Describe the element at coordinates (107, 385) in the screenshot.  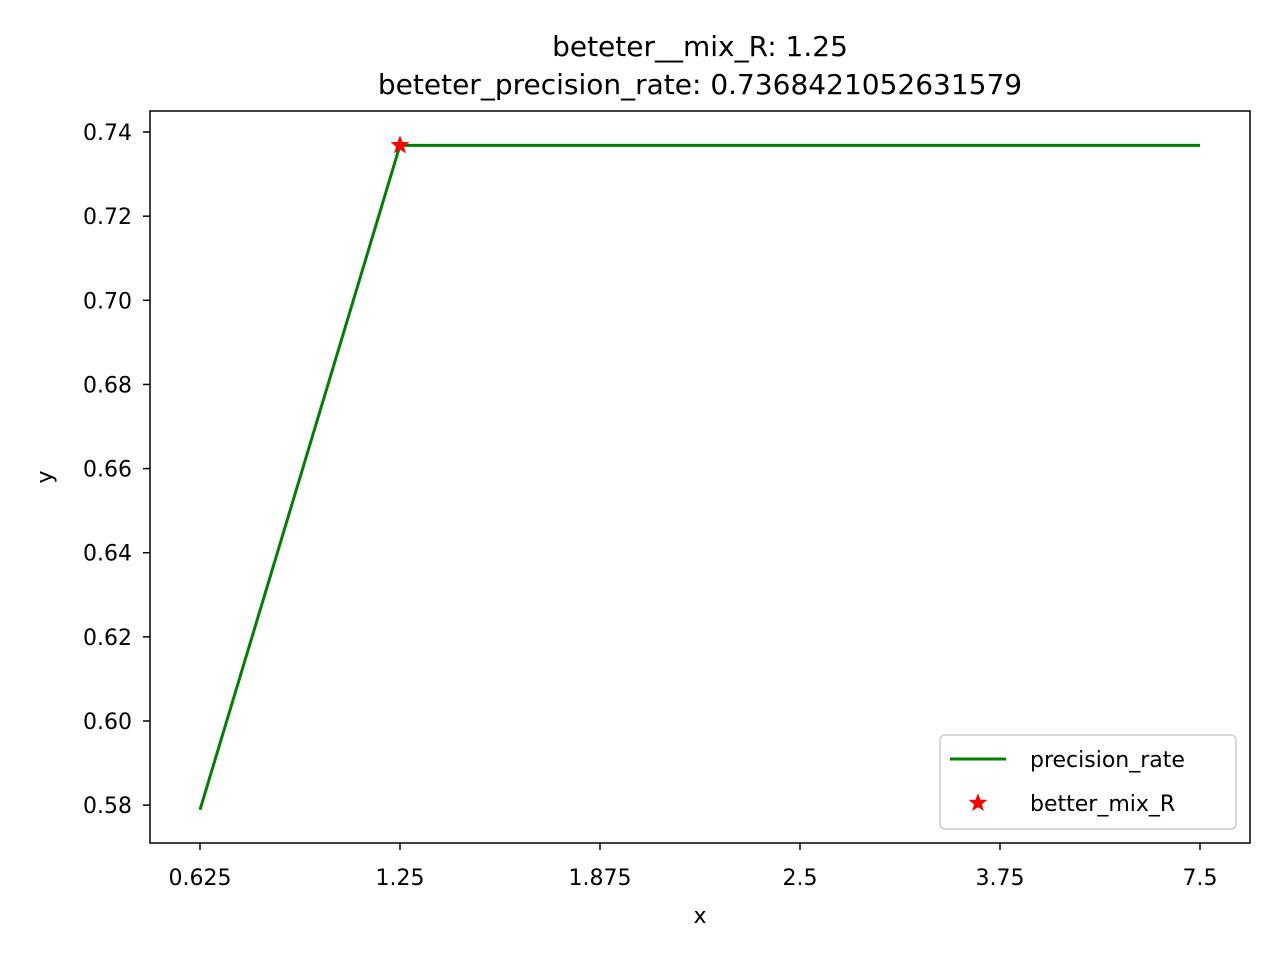
I see `y-tick-label: 0.68` at that location.